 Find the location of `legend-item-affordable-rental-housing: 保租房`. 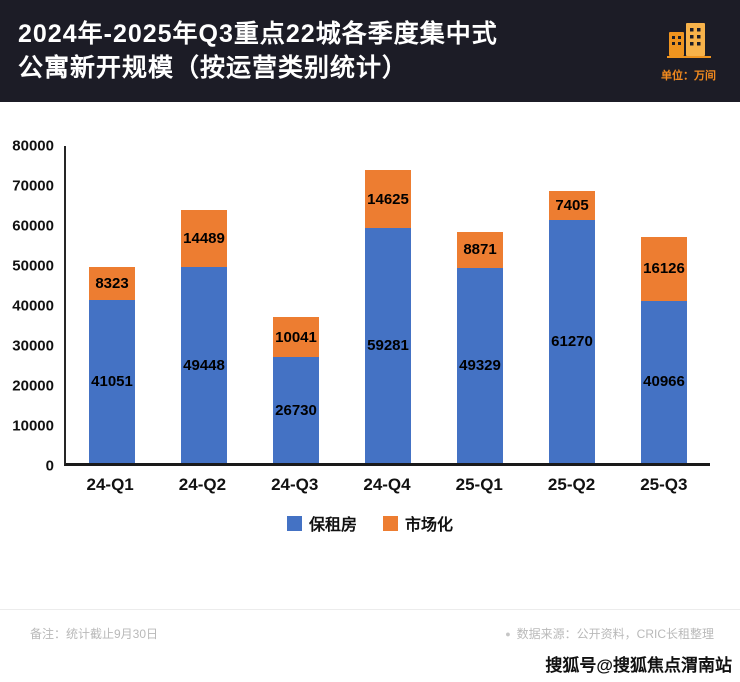

legend-item-affordable-rental-housing: 保租房 is located at coordinates (321, 523).